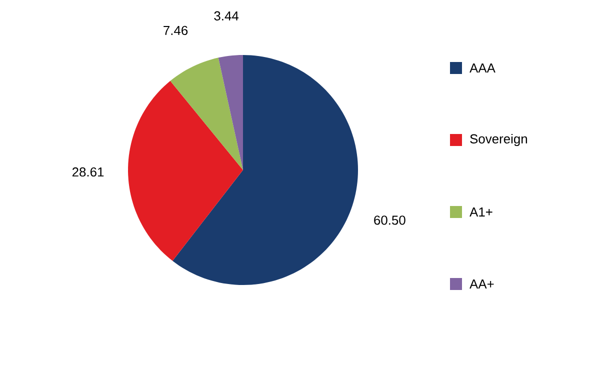 This screenshot has width=597, height=365. Describe the element at coordinates (481, 212) in the screenshot. I see `legend-label: A1+` at that location.